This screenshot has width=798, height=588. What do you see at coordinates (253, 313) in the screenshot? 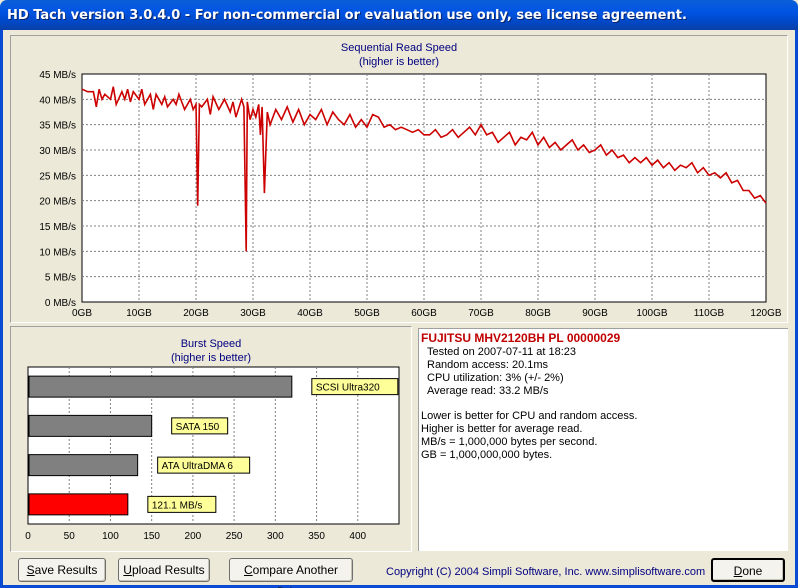
I see `seq-x-tick-label: 30GB` at bounding box center [253, 313].